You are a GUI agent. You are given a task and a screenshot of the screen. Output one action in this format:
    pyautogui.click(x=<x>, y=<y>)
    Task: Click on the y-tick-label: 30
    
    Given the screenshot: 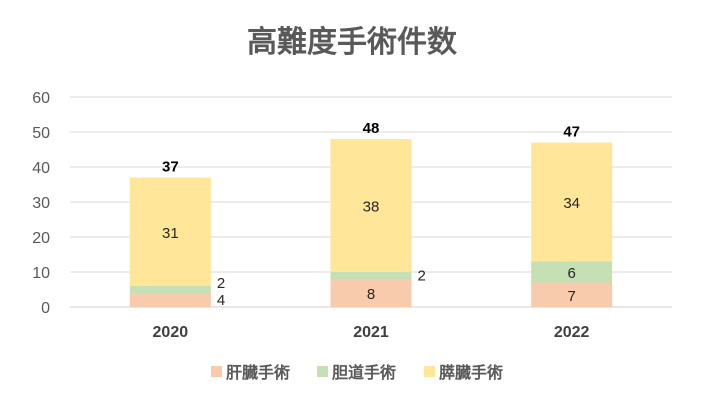 What is the action you would take?
    pyautogui.click(x=41, y=203)
    